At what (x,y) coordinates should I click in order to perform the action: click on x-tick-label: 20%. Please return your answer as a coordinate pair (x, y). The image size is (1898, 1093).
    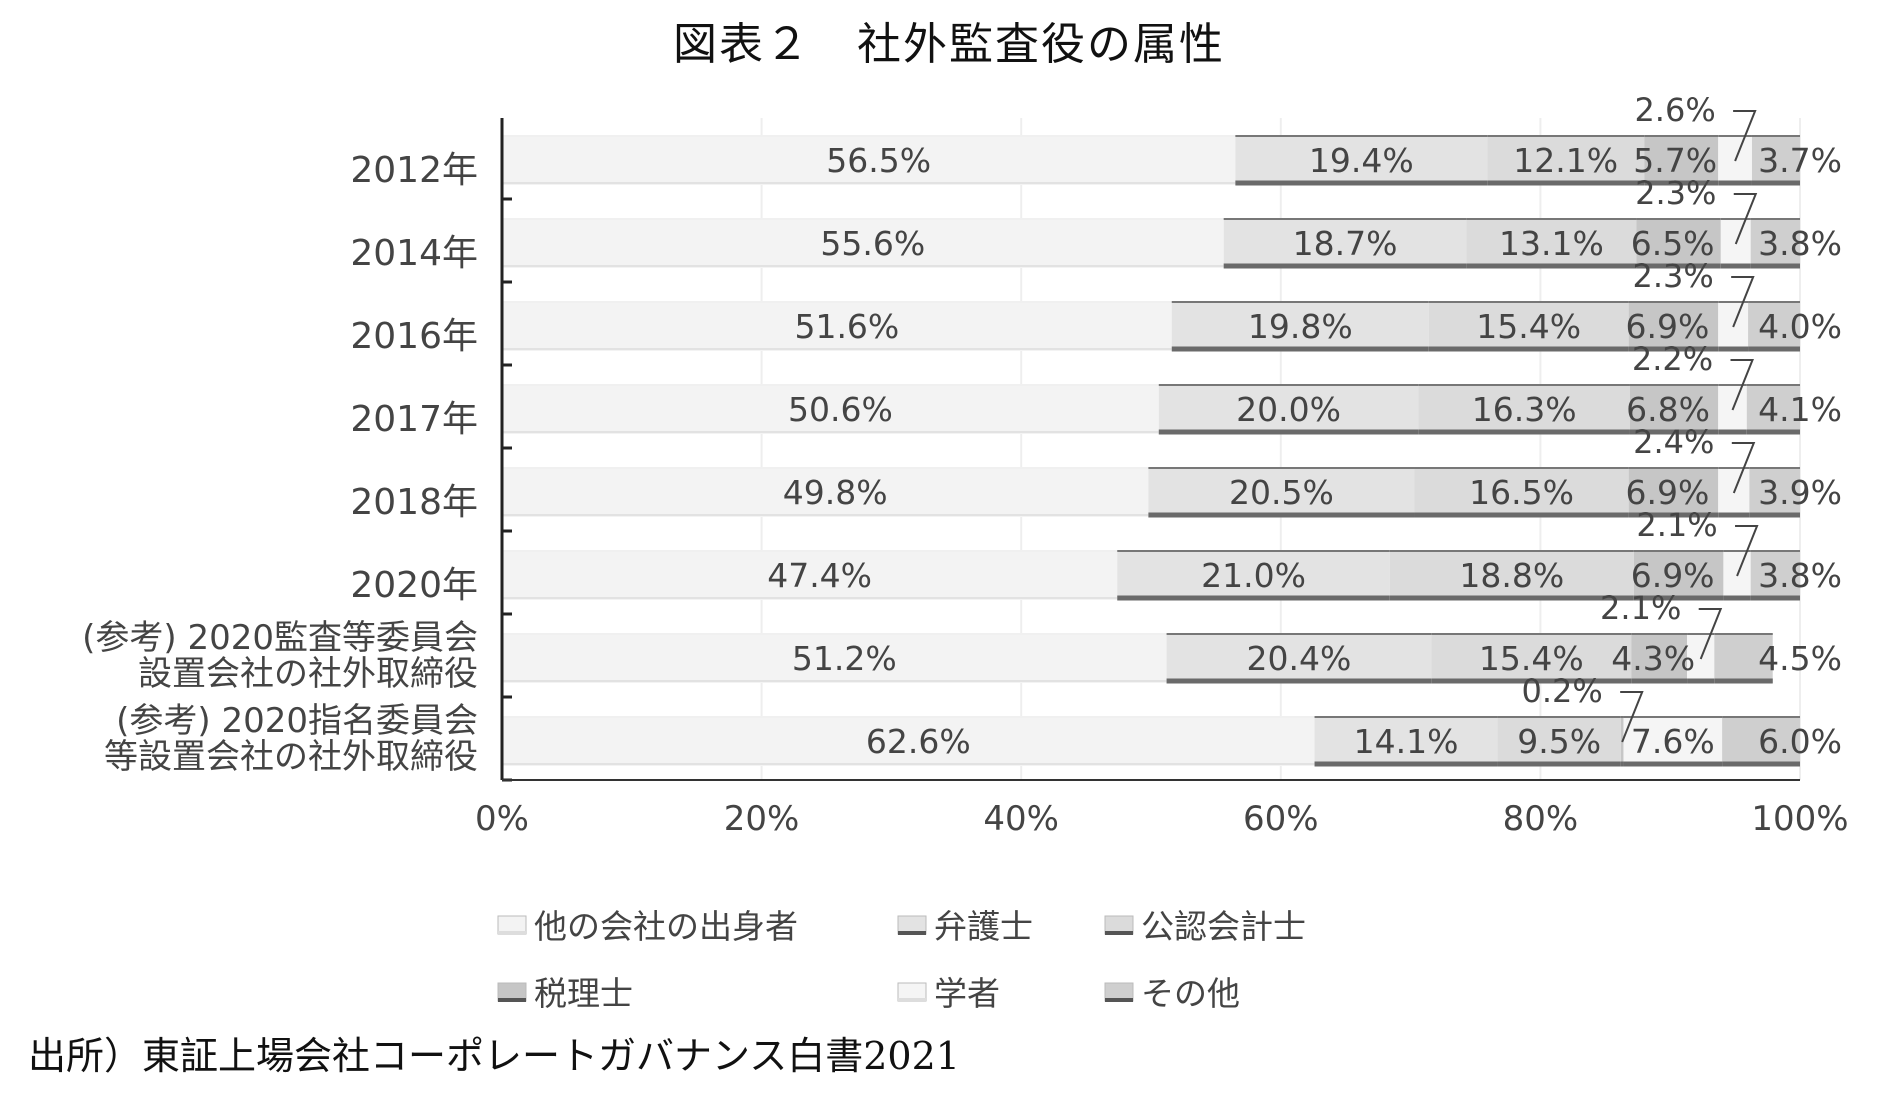
    Looking at the image, I should click on (762, 819).